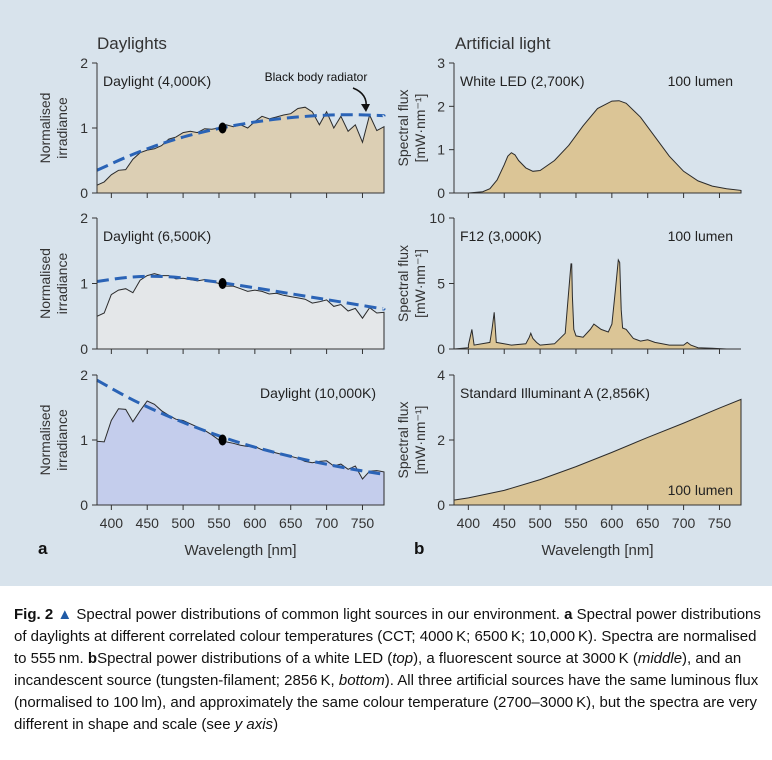 The image size is (772, 760). I want to click on x-axis-label-a: Wavelength [nm], so click(241, 550).